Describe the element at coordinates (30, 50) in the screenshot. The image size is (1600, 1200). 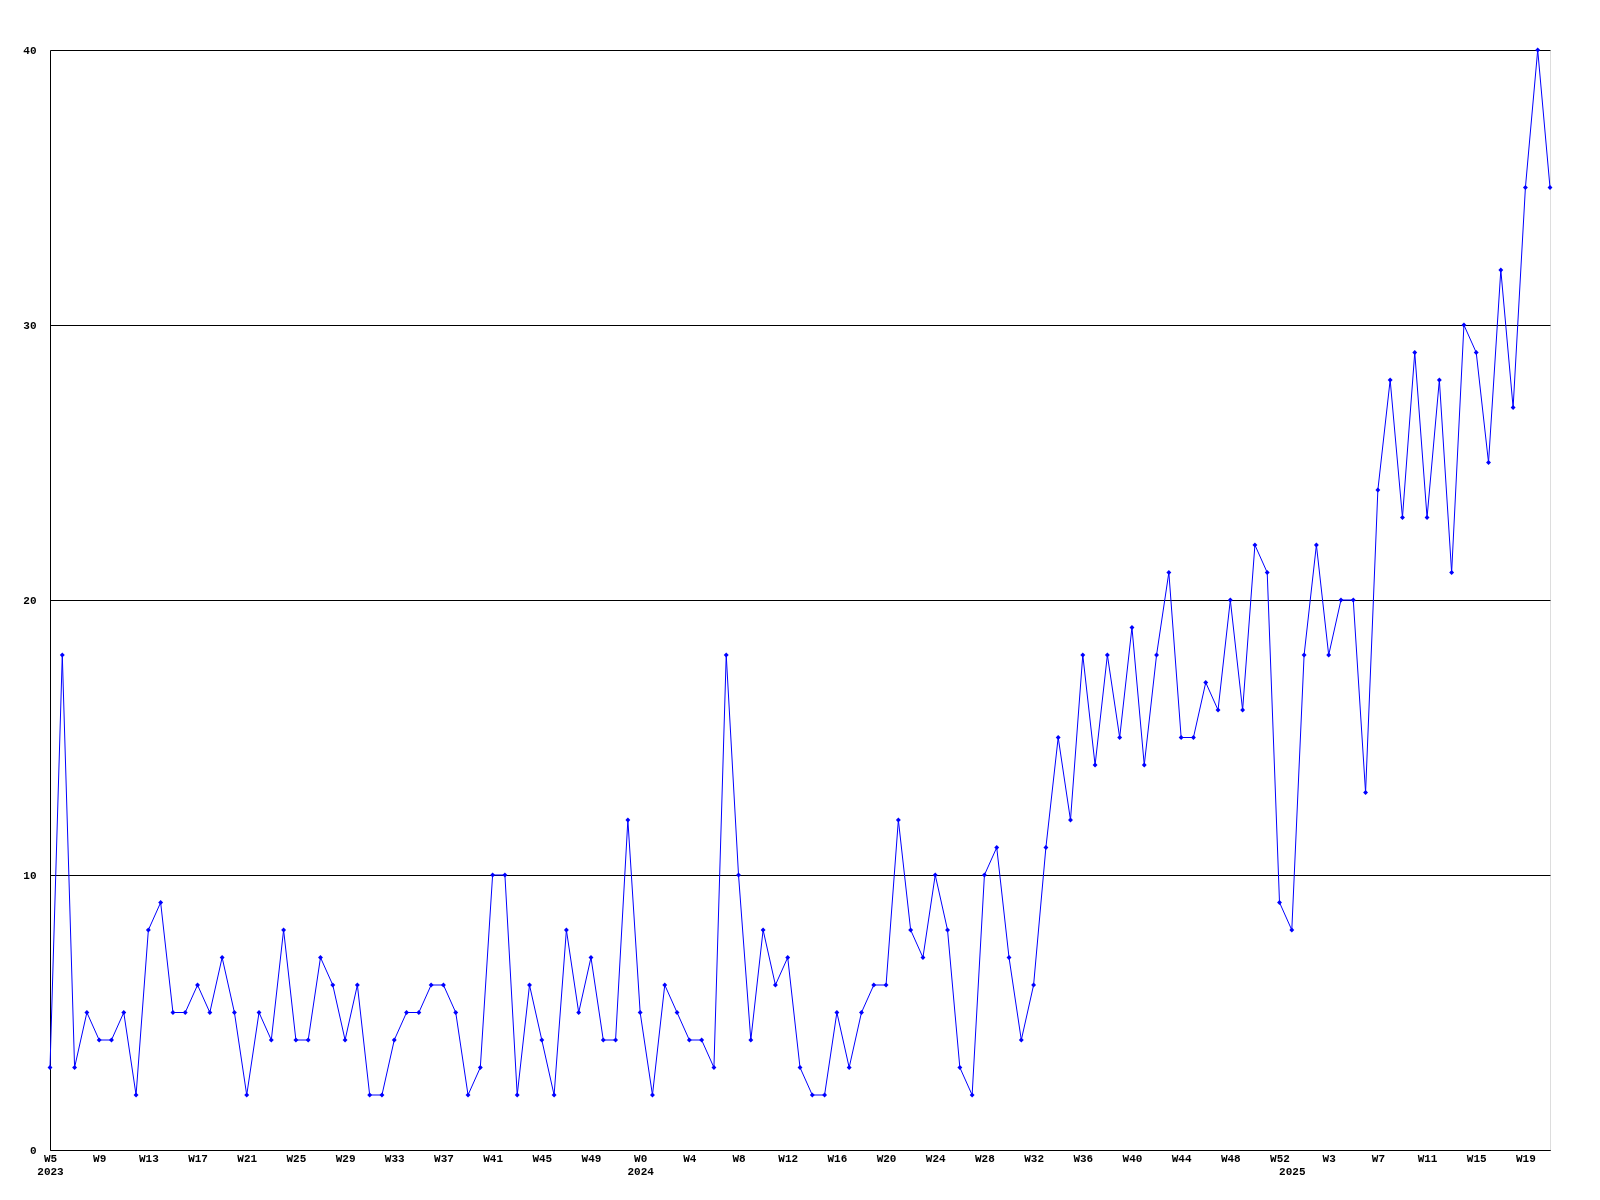
I see `y-tick-label: 40` at that location.